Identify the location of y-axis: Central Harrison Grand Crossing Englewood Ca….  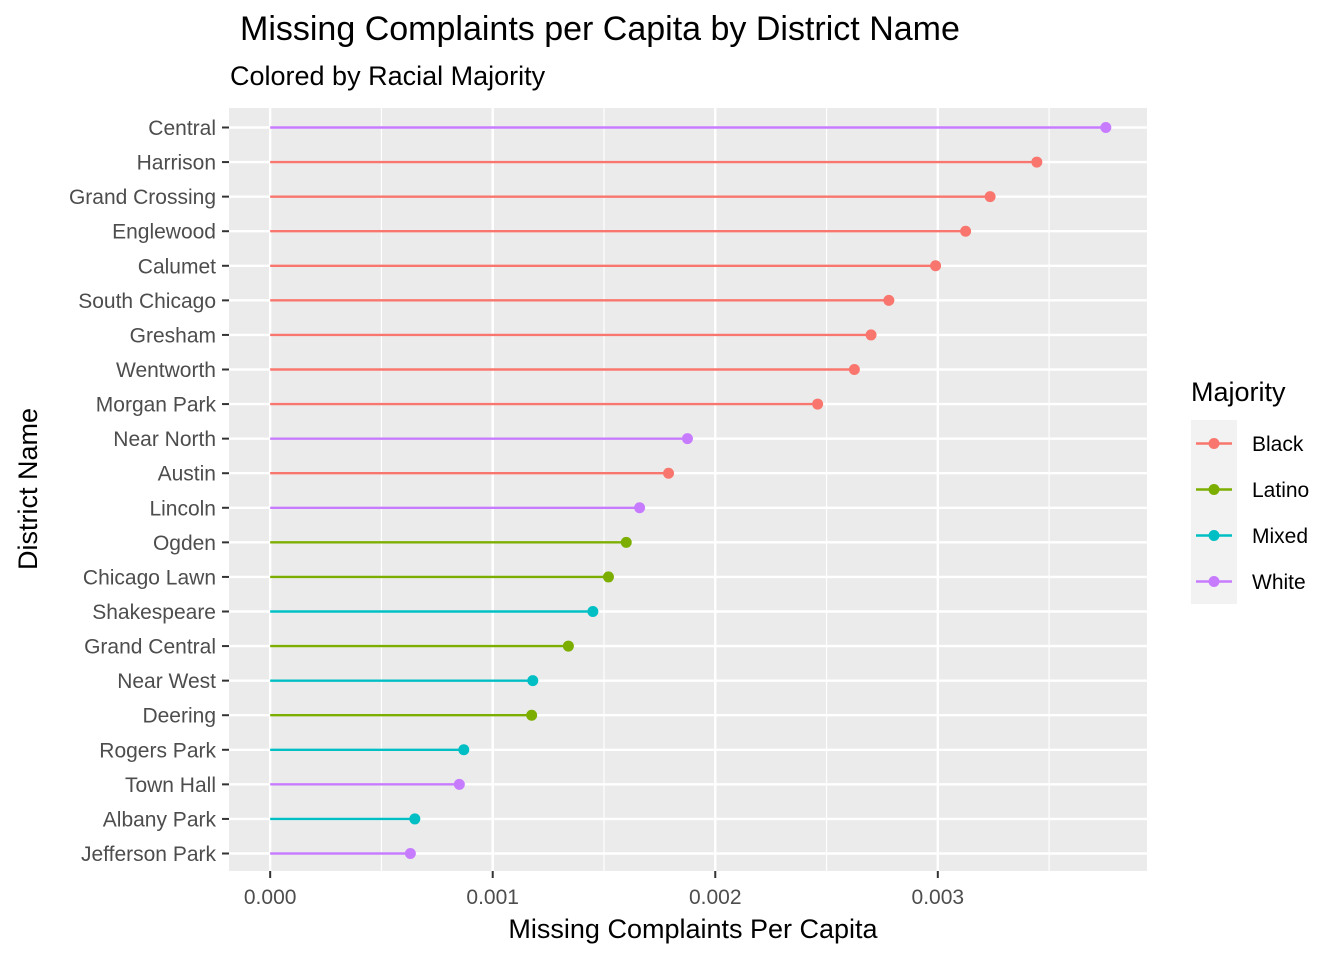
(149, 491).